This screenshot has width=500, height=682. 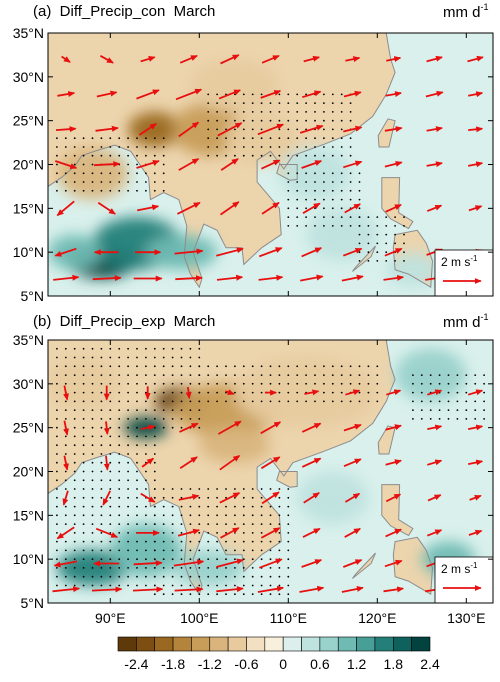 I want to click on colorbar-label: -2.4, so click(x=136, y=664).